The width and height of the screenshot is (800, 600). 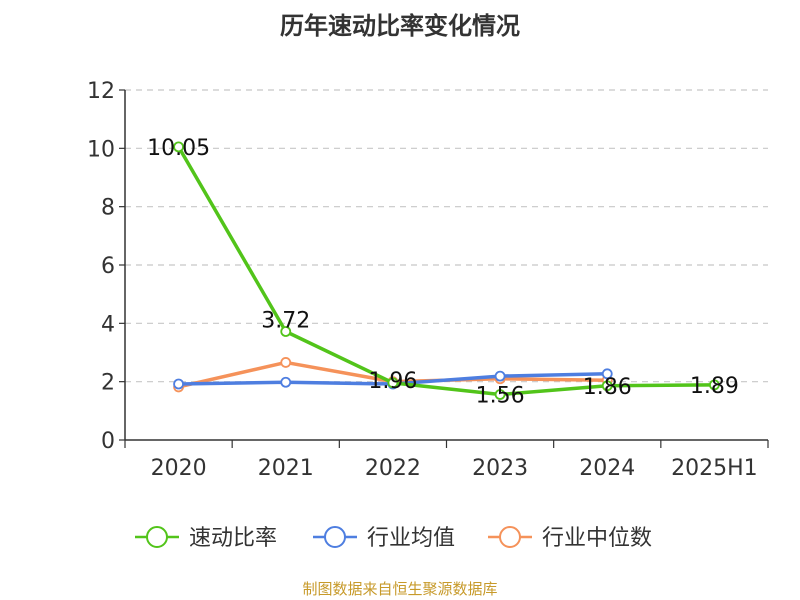 I want to click on y-tick-label: 10, so click(x=101, y=149).